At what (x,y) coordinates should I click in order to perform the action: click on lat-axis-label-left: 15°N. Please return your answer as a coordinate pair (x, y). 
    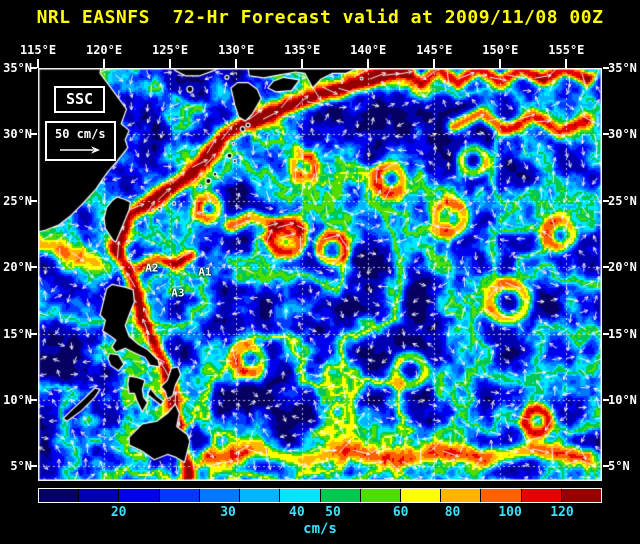
    Looking at the image, I should click on (17, 333).